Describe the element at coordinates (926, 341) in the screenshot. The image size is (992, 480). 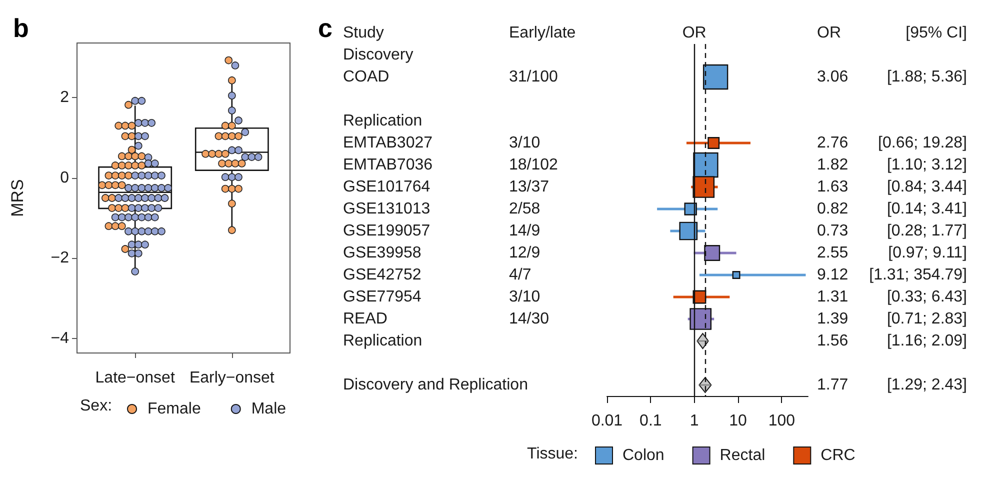
I see `y2-tick-label: [1.16; 2.09]` at that location.